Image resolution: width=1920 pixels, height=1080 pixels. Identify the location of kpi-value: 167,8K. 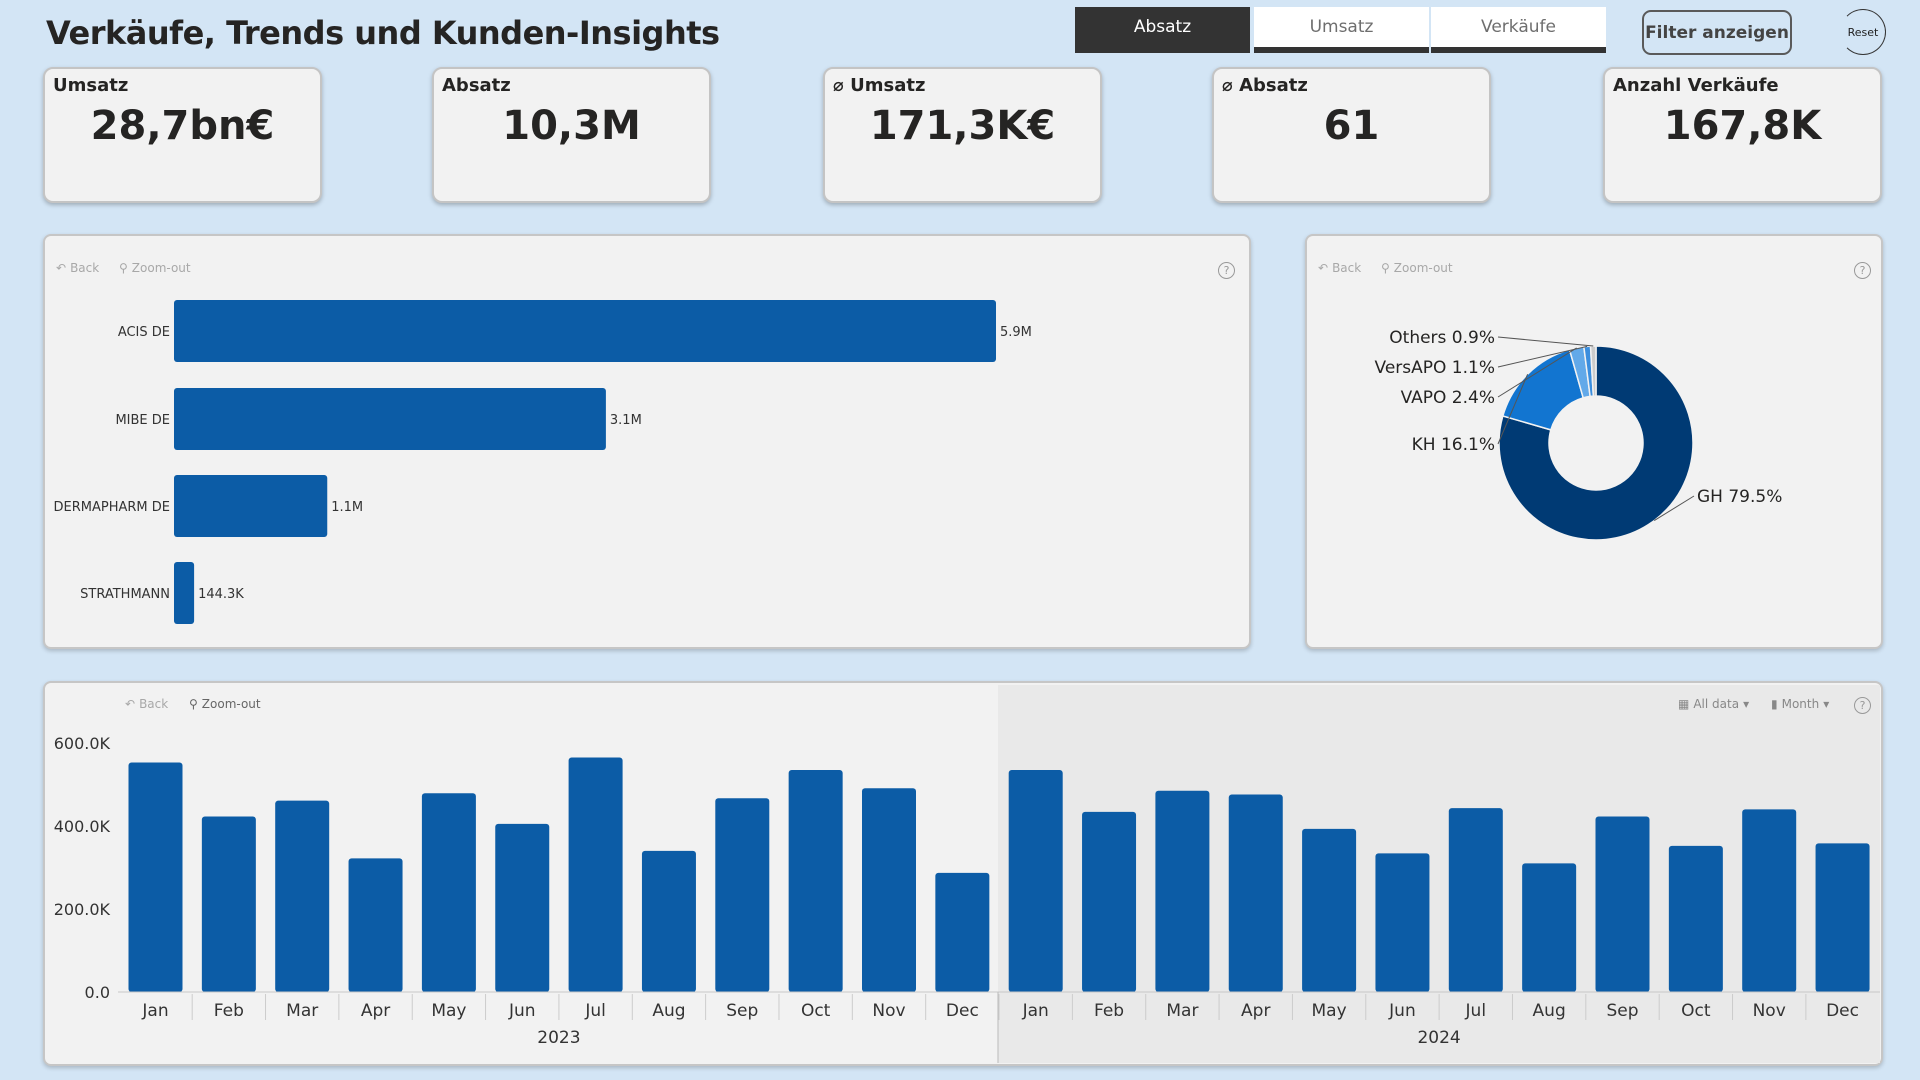
(1742, 126).